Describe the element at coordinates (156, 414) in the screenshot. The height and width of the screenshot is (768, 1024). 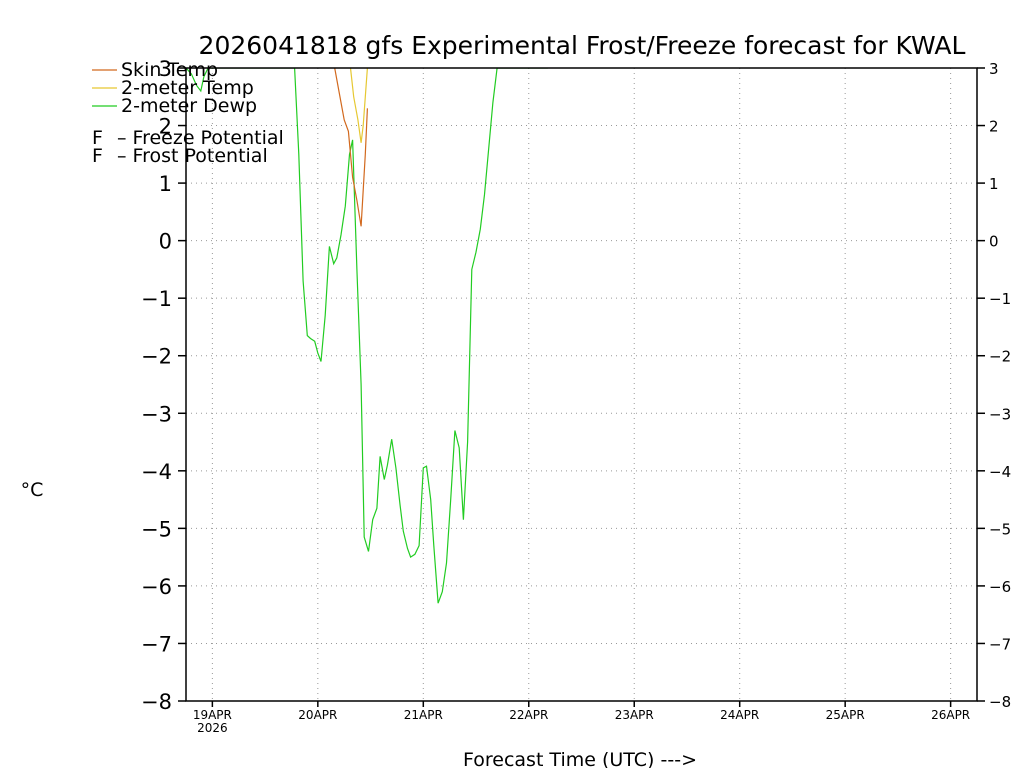
I see `y-tick-label-left: −3` at that location.